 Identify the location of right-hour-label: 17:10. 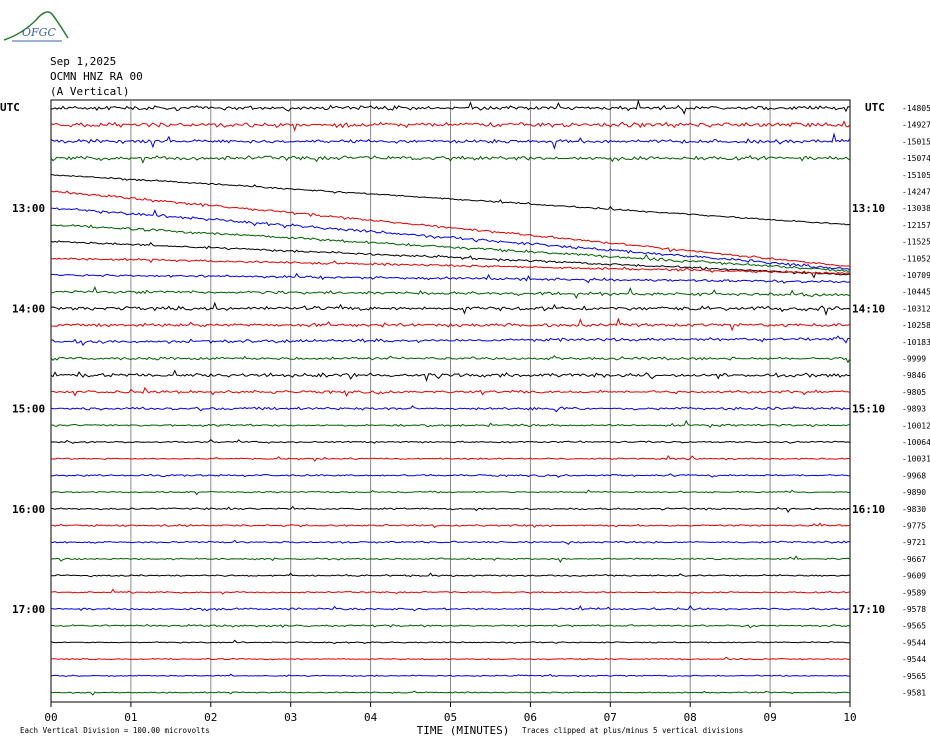
(868, 609).